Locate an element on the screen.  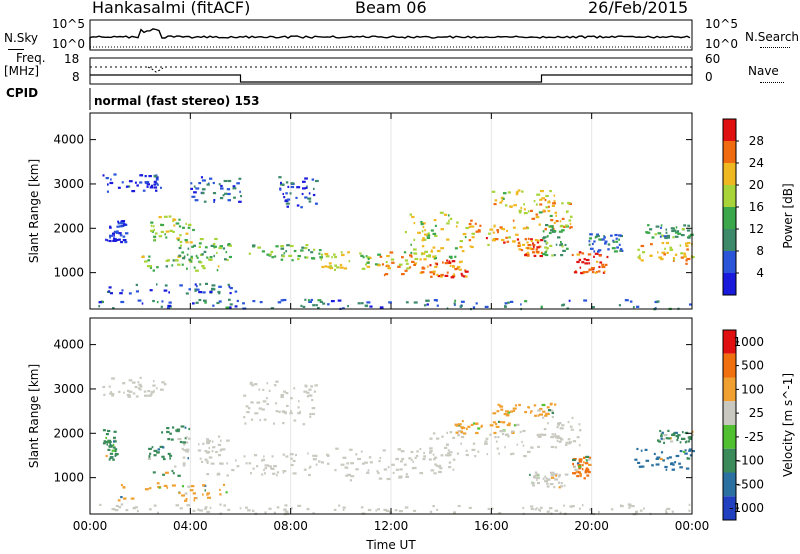
range-tick-label: 2000 is located at coordinates (68, 433).